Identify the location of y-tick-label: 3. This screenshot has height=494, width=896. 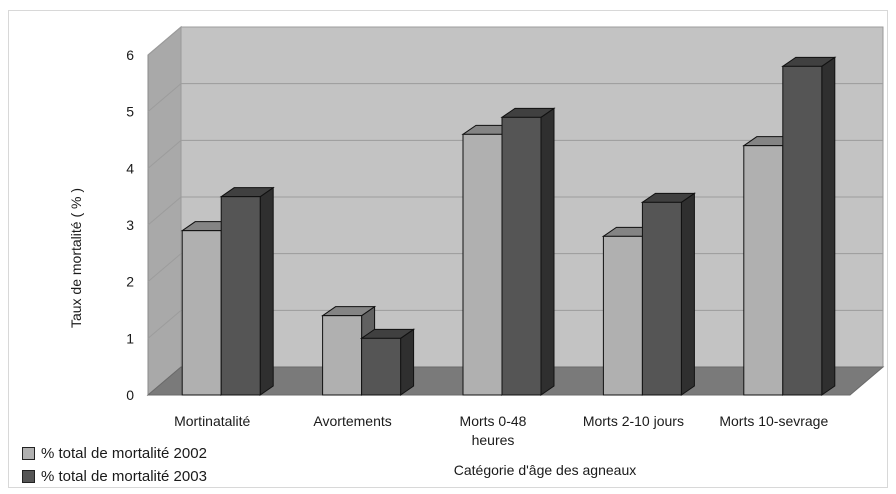
(130, 225).